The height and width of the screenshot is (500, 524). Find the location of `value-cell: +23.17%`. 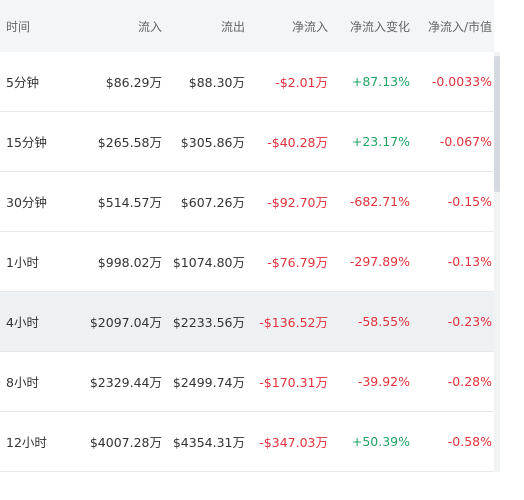

value-cell: +23.17% is located at coordinates (380, 141).